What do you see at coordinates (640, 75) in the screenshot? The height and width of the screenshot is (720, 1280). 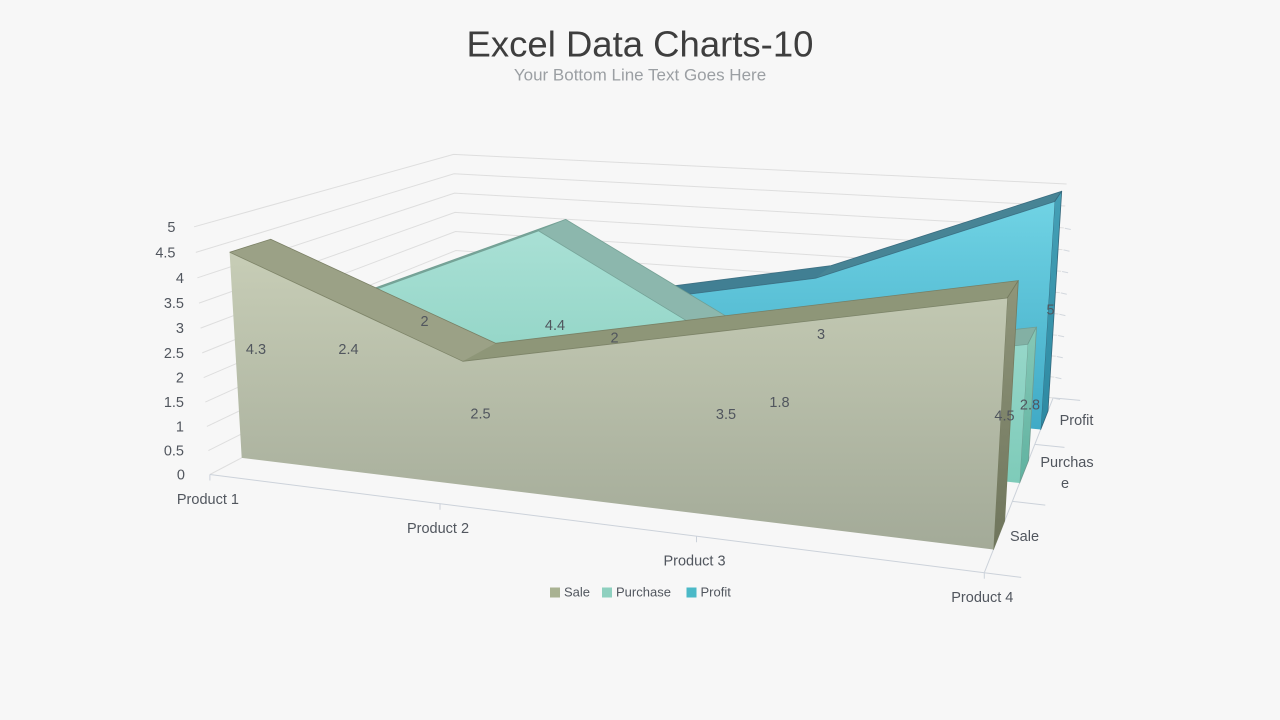 I see `svg-text:Your Bottom Line Text Goes Her: Your Bottom Line Text Goes Here` at bounding box center [640, 75].